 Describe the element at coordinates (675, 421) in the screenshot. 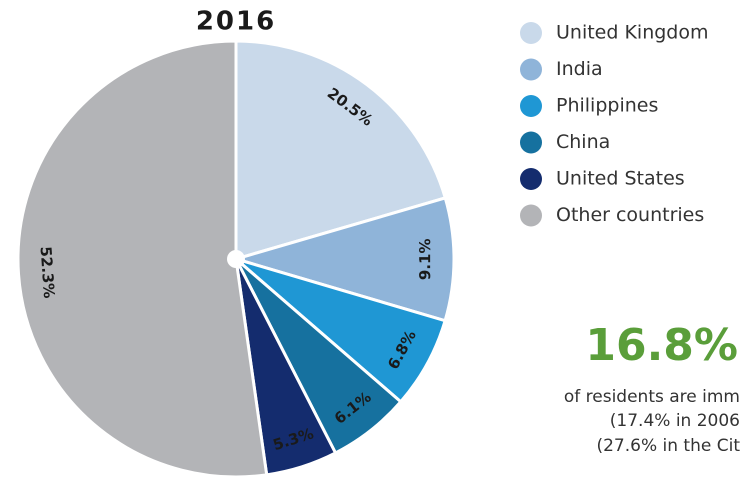

I see `annotation: (17.4% in 2006` at that location.